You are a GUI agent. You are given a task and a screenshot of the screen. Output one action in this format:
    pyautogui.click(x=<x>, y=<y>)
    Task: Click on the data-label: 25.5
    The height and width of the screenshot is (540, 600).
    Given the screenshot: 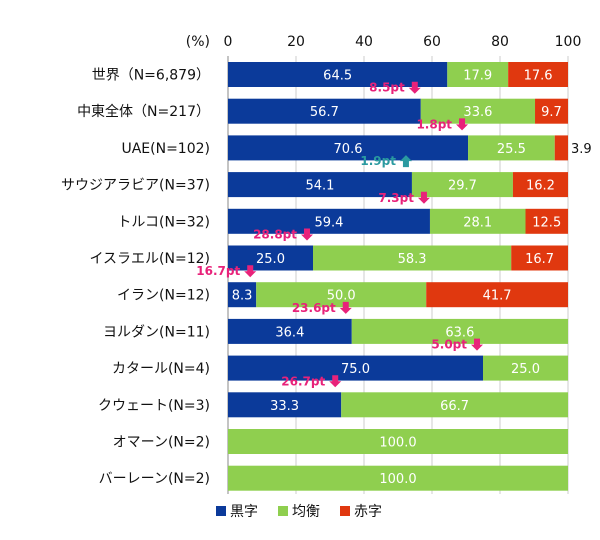 What is the action you would take?
    pyautogui.click(x=511, y=149)
    